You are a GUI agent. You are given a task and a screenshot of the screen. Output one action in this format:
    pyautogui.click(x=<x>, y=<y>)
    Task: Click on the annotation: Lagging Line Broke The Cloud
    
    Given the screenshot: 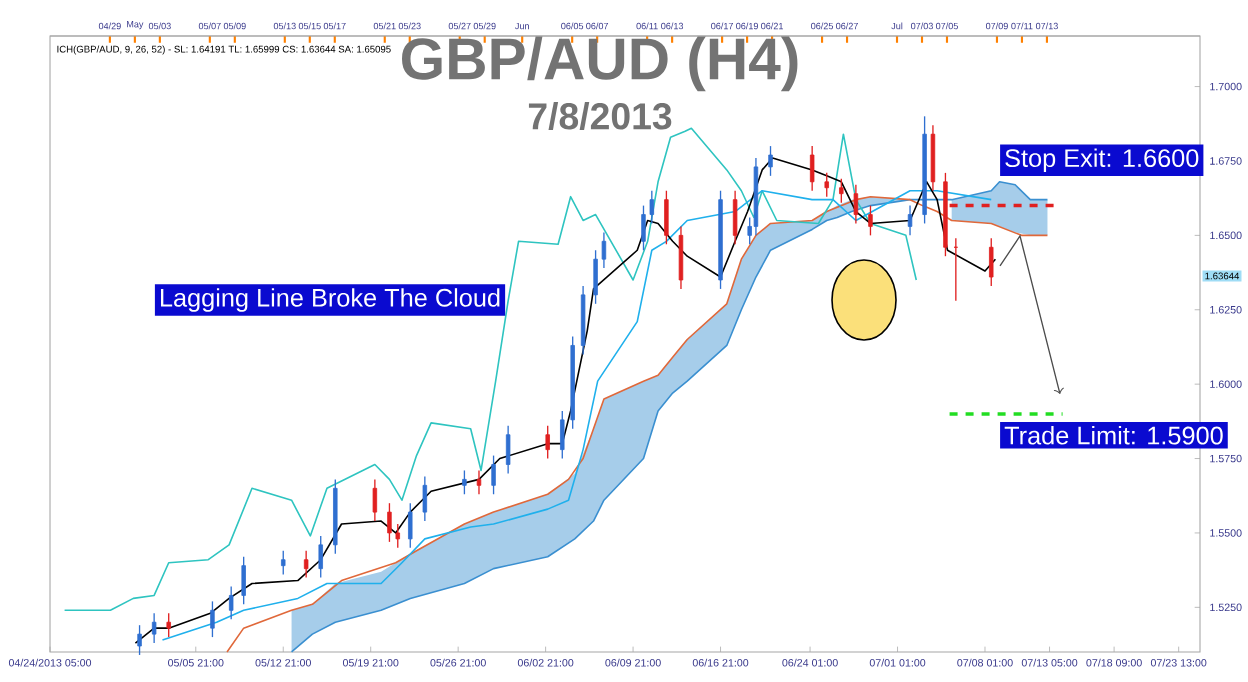 What is the action you would take?
    pyautogui.click(x=330, y=300)
    